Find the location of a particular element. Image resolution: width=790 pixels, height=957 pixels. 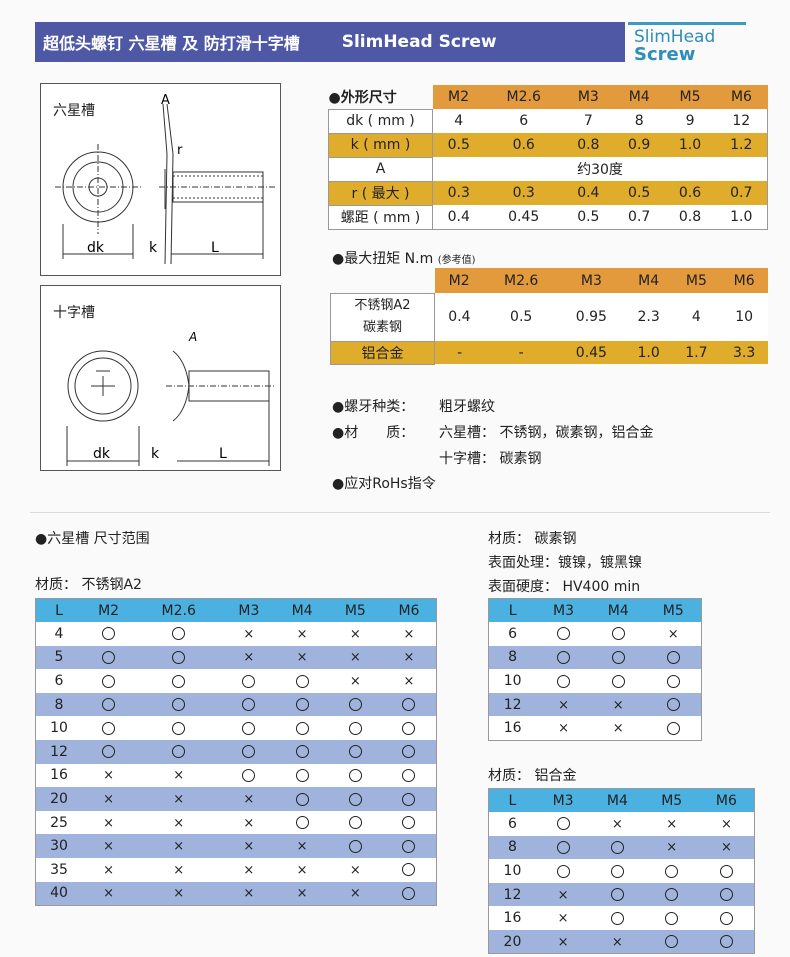

table-row: 20 × × × is located at coordinates (236, 799).